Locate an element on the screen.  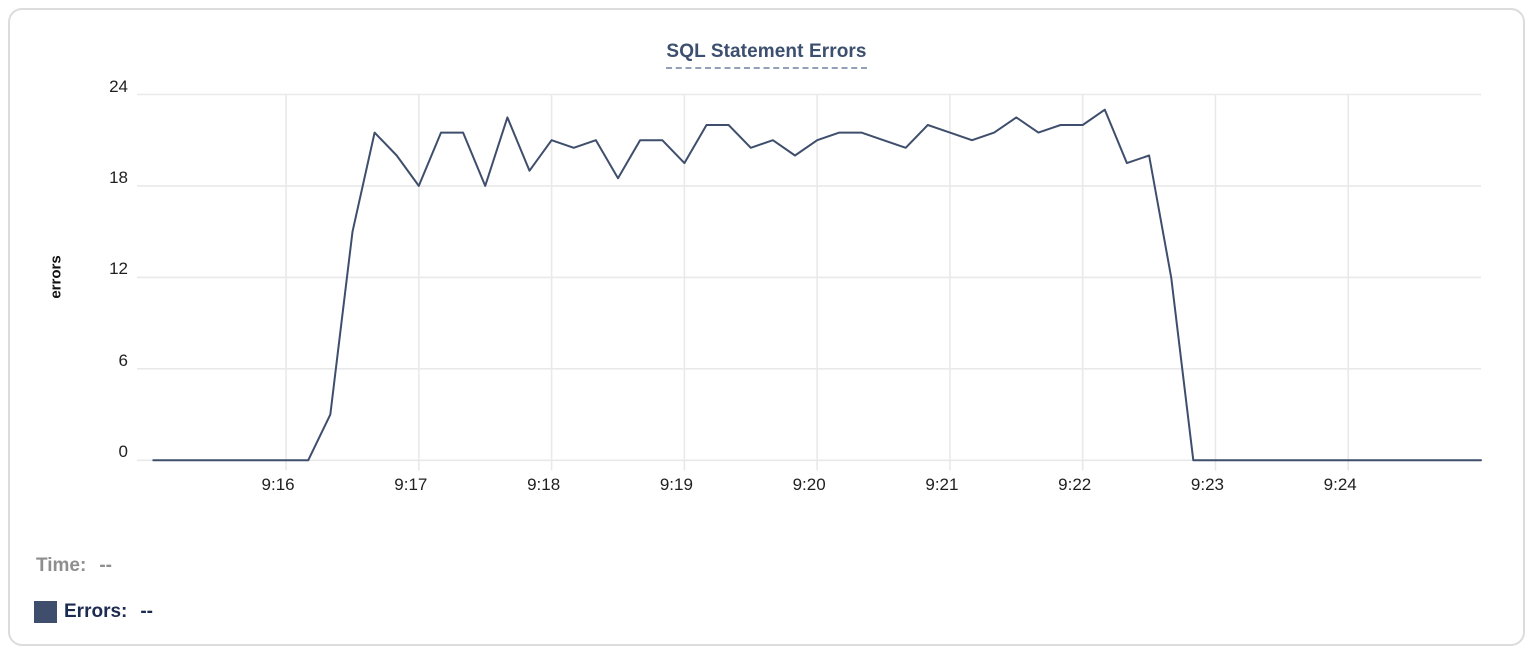
y-tick-label: 6 is located at coordinates (123, 360).